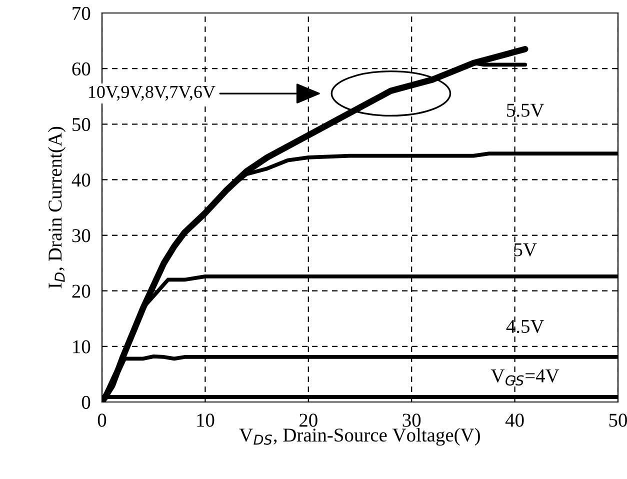 The image size is (627, 479). Describe the element at coordinates (81, 180) in the screenshot. I see `y-tick-label: 40` at that location.